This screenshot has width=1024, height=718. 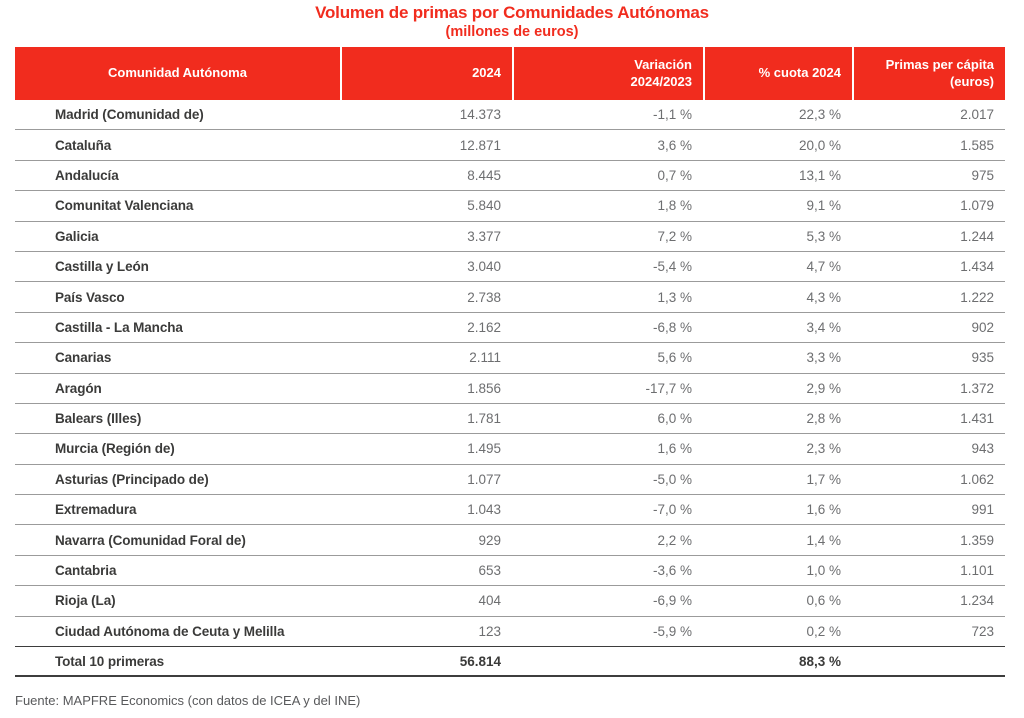 What do you see at coordinates (484, 388) in the screenshot?
I see `cell-2024: 1.856` at bounding box center [484, 388].